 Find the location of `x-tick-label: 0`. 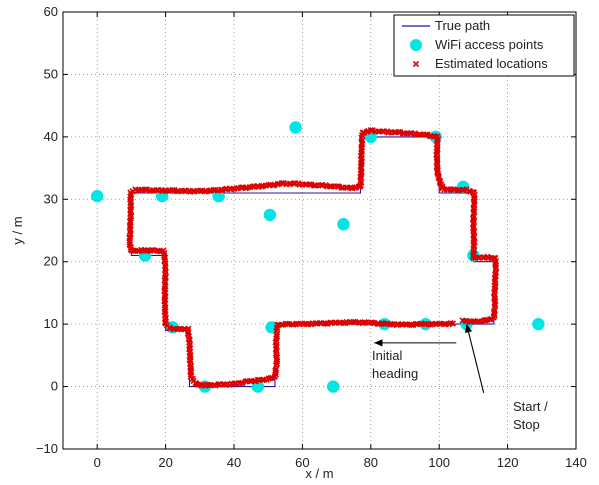

x-tick-label: 0 is located at coordinates (97, 462).